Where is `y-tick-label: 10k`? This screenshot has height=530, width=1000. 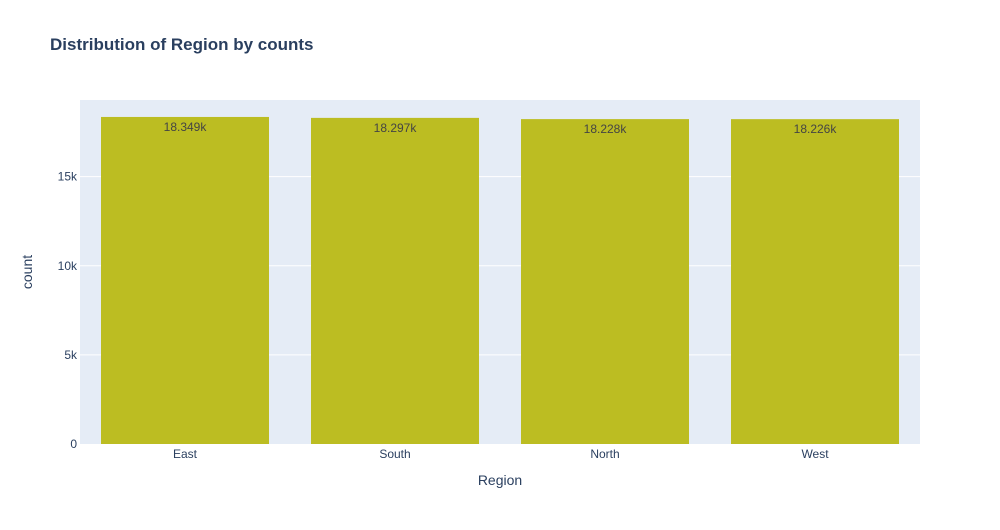 y-tick-label: 10k is located at coordinates (68, 266).